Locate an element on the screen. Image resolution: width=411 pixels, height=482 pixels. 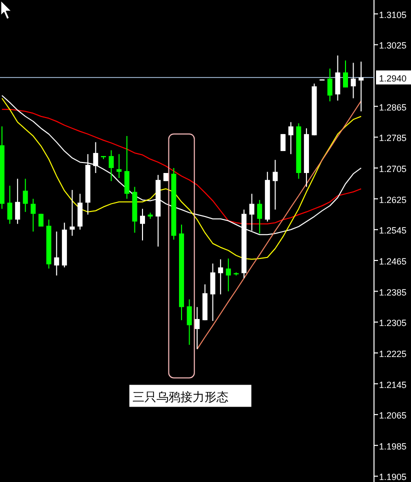
y-tick-label: 1.2065 is located at coordinates (393, 415).